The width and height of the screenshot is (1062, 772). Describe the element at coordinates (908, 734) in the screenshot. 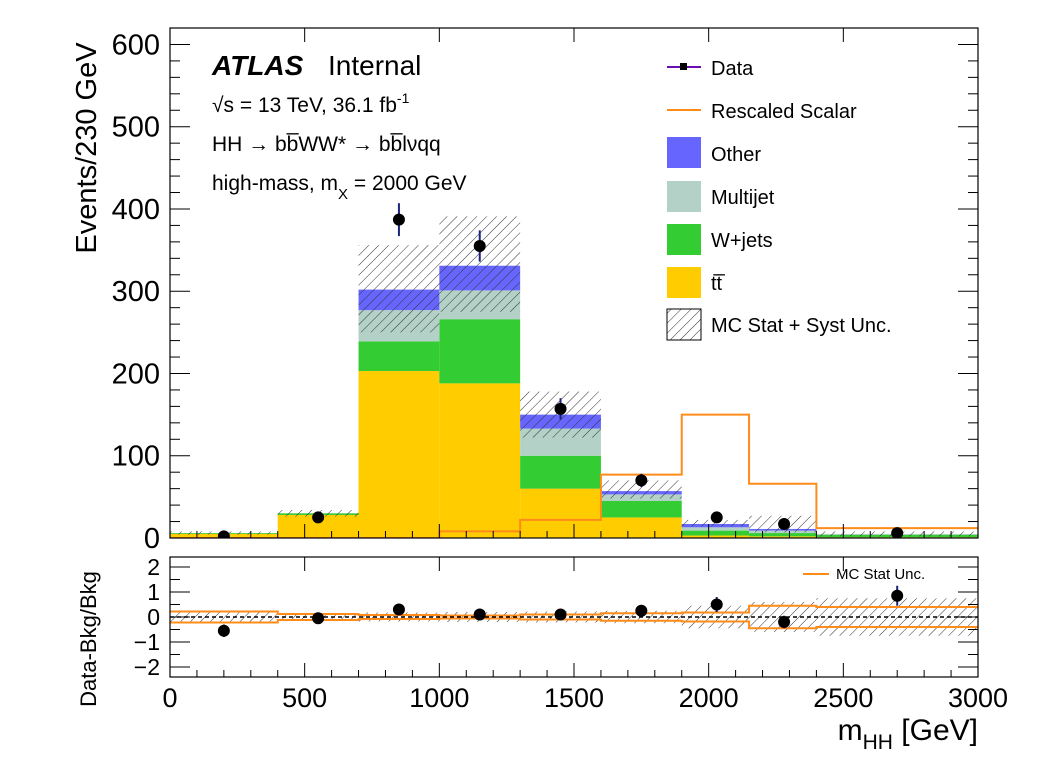

I see `x-axis-title: mHH [GeV]` at that location.